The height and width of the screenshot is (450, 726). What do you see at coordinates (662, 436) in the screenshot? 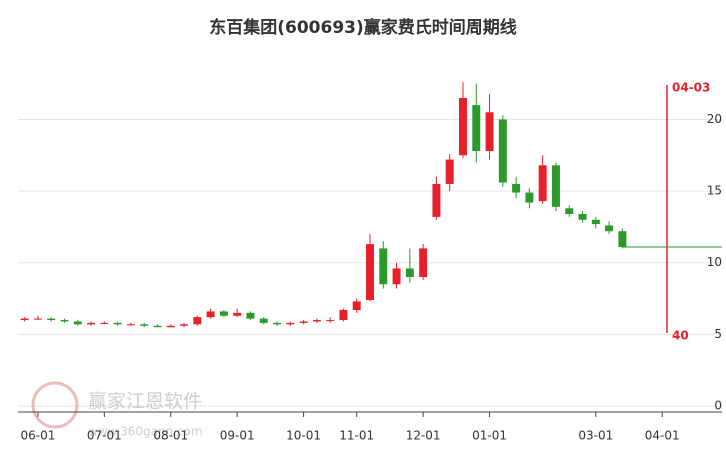
I see `x-tick-label: 04-01` at bounding box center [662, 436].